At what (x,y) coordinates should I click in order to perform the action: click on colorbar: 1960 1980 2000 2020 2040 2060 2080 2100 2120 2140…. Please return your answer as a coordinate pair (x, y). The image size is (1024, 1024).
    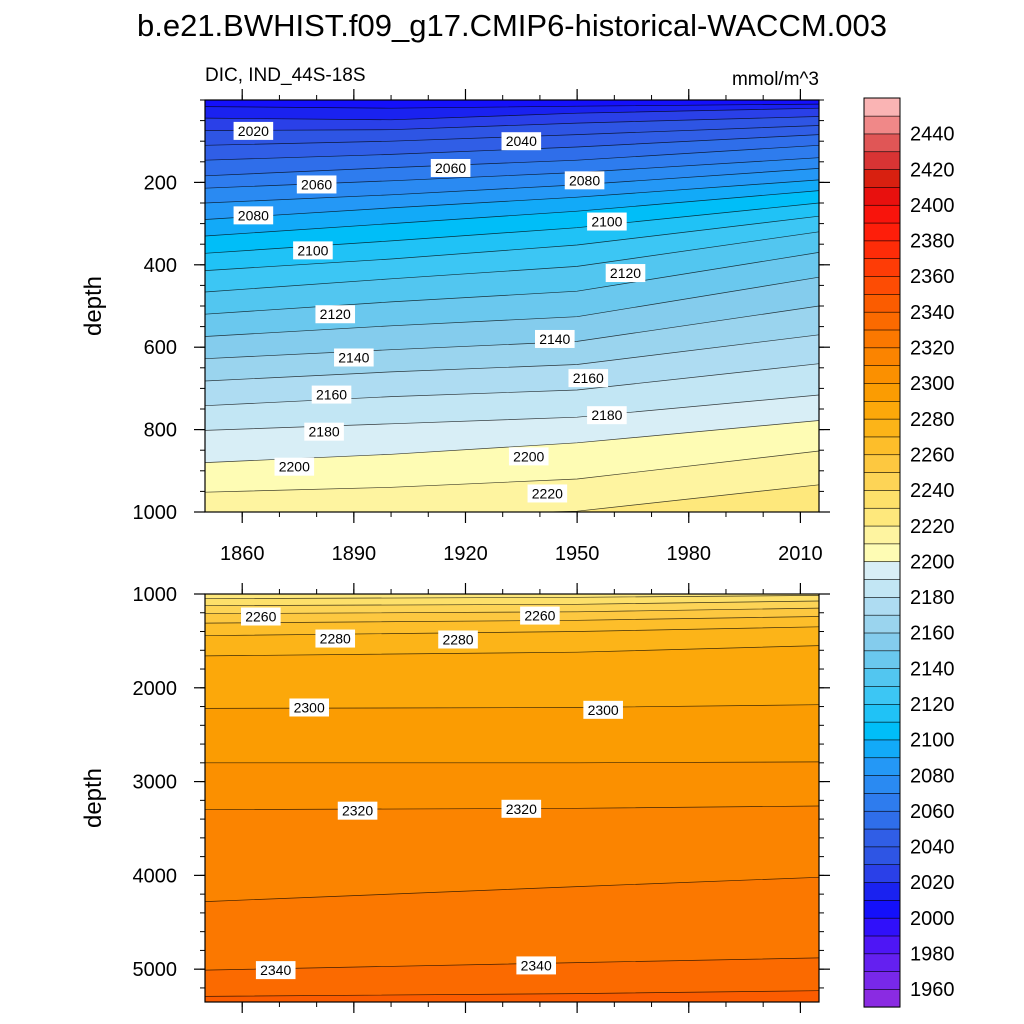
    Looking at the image, I should click on (909, 552).